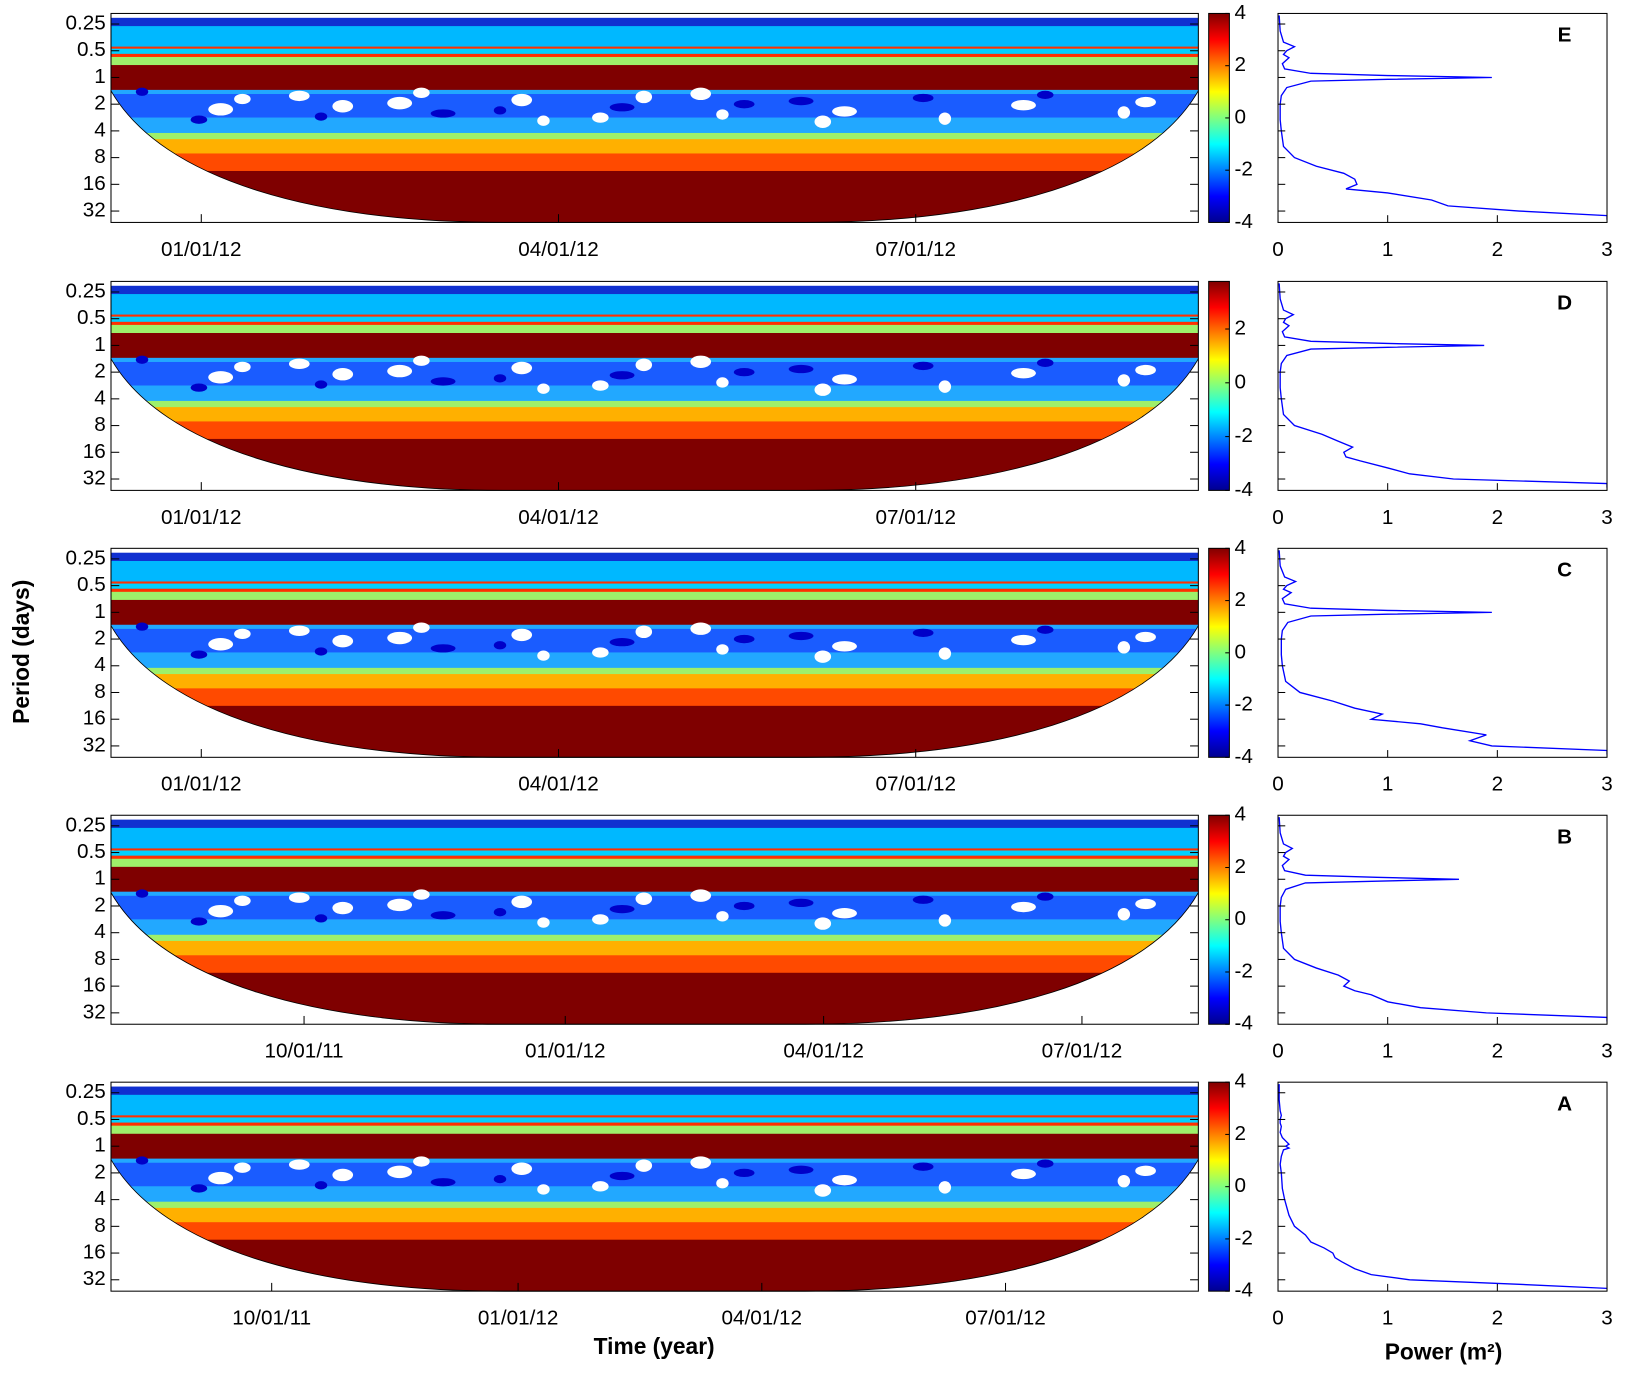  What do you see at coordinates (1607, 249) in the screenshot?
I see `spectrum-x-tick-label: 3` at bounding box center [1607, 249].